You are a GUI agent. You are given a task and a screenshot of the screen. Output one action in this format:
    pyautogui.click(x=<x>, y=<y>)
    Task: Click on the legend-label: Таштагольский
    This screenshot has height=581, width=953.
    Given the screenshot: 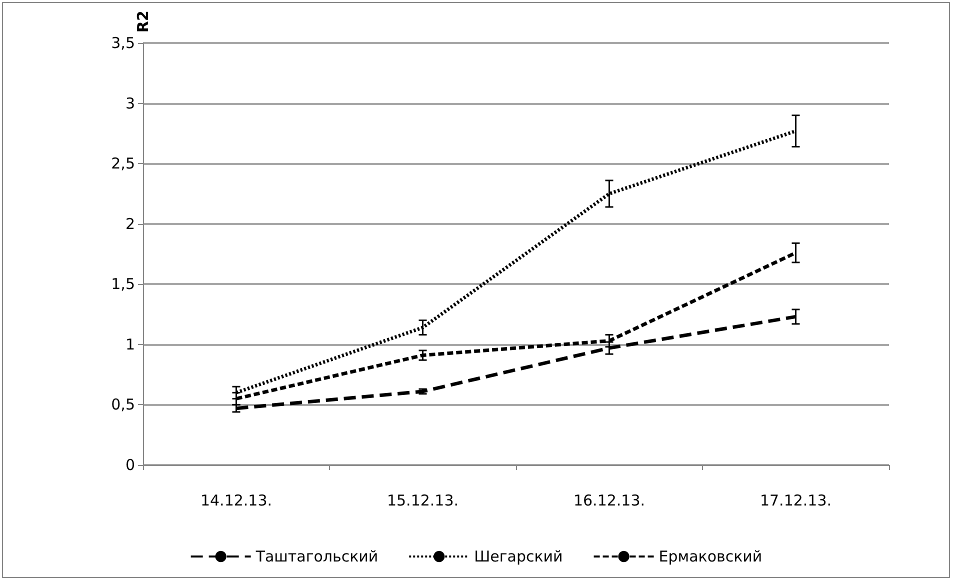 What is the action you would take?
    pyautogui.click(x=316, y=557)
    